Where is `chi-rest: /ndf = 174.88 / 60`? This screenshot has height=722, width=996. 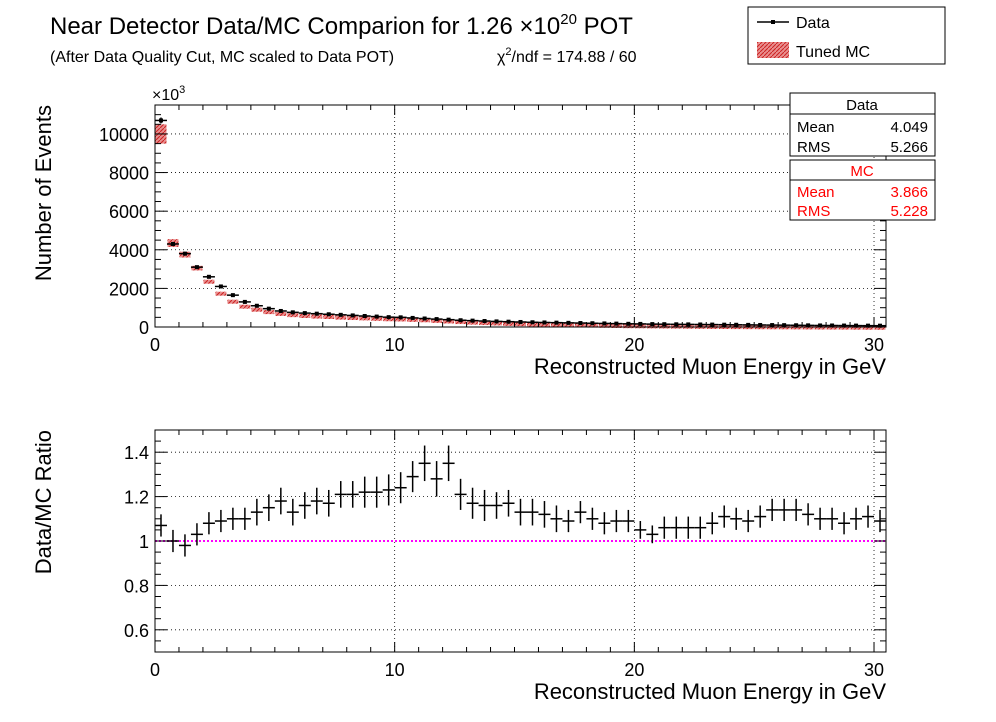
chi-rest: /ndf = 174.88 / 60 is located at coordinates (574, 57).